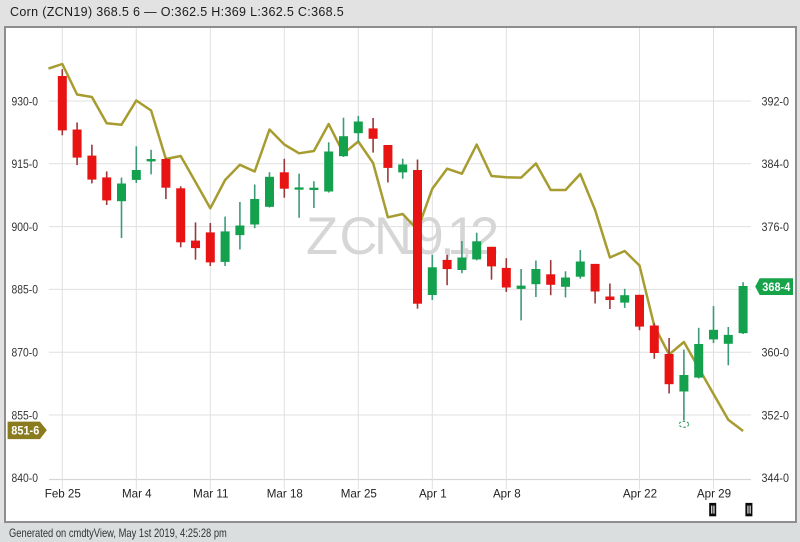 The width and height of the screenshot is (800, 542). What do you see at coordinates (25, 227) in the screenshot?
I see `svg-text: 900-0` at bounding box center [25, 227].